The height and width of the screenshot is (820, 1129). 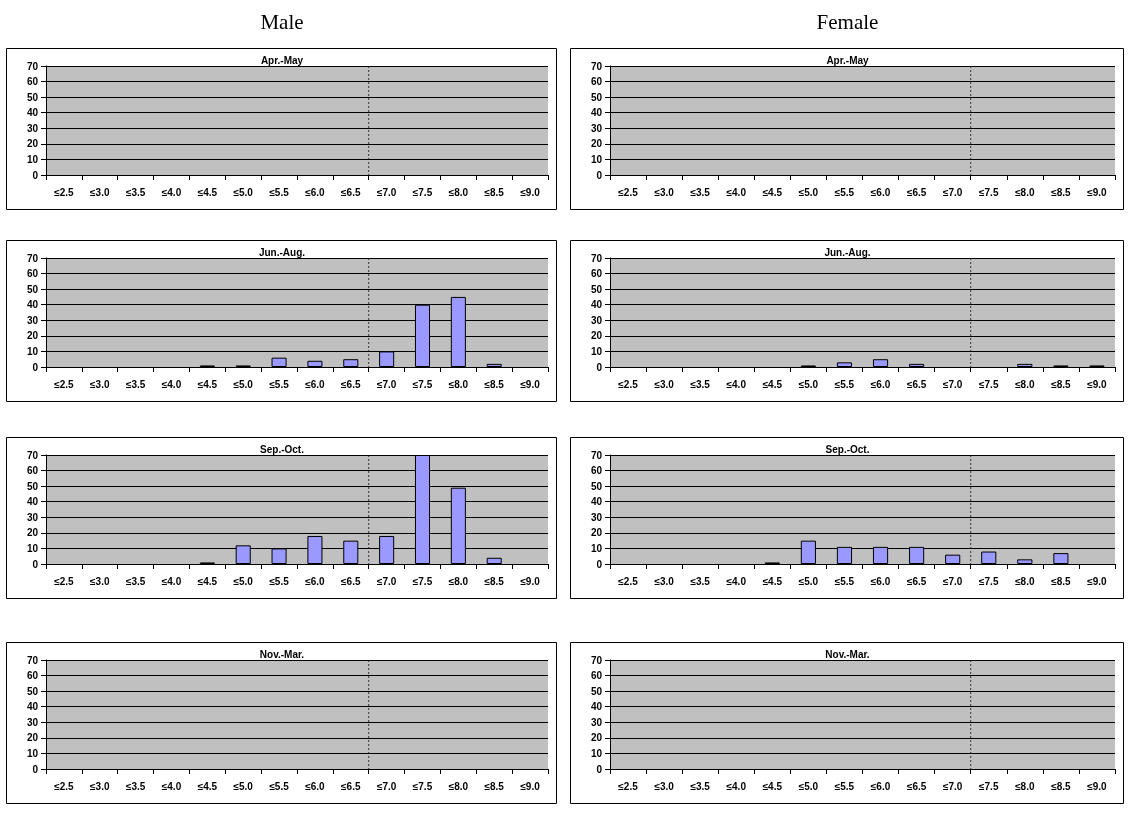 I want to click on x-tick-label: ≤3.0, so click(x=100, y=581).